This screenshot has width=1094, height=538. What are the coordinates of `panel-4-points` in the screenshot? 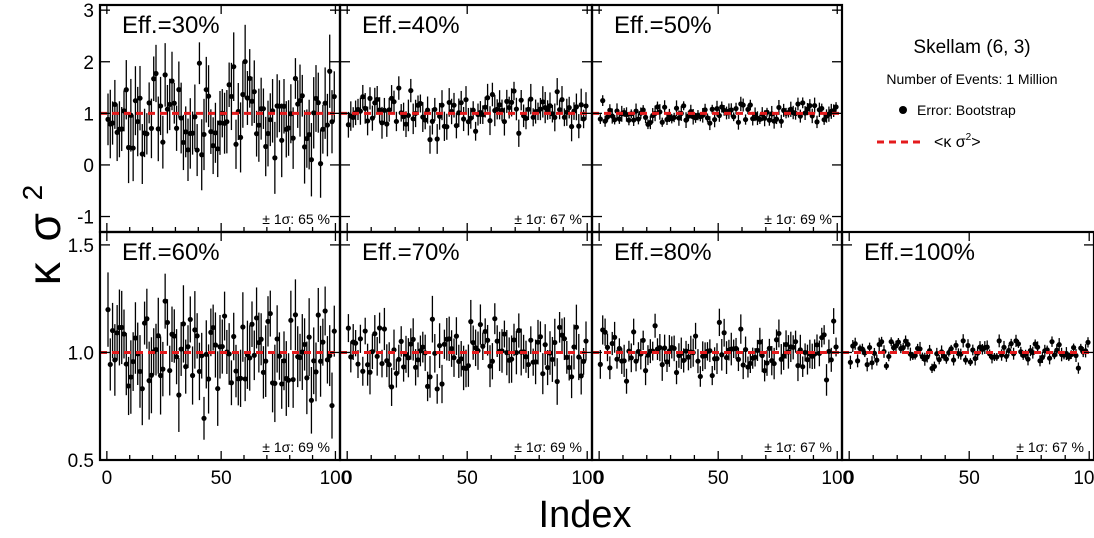 It's located at (220, 355).